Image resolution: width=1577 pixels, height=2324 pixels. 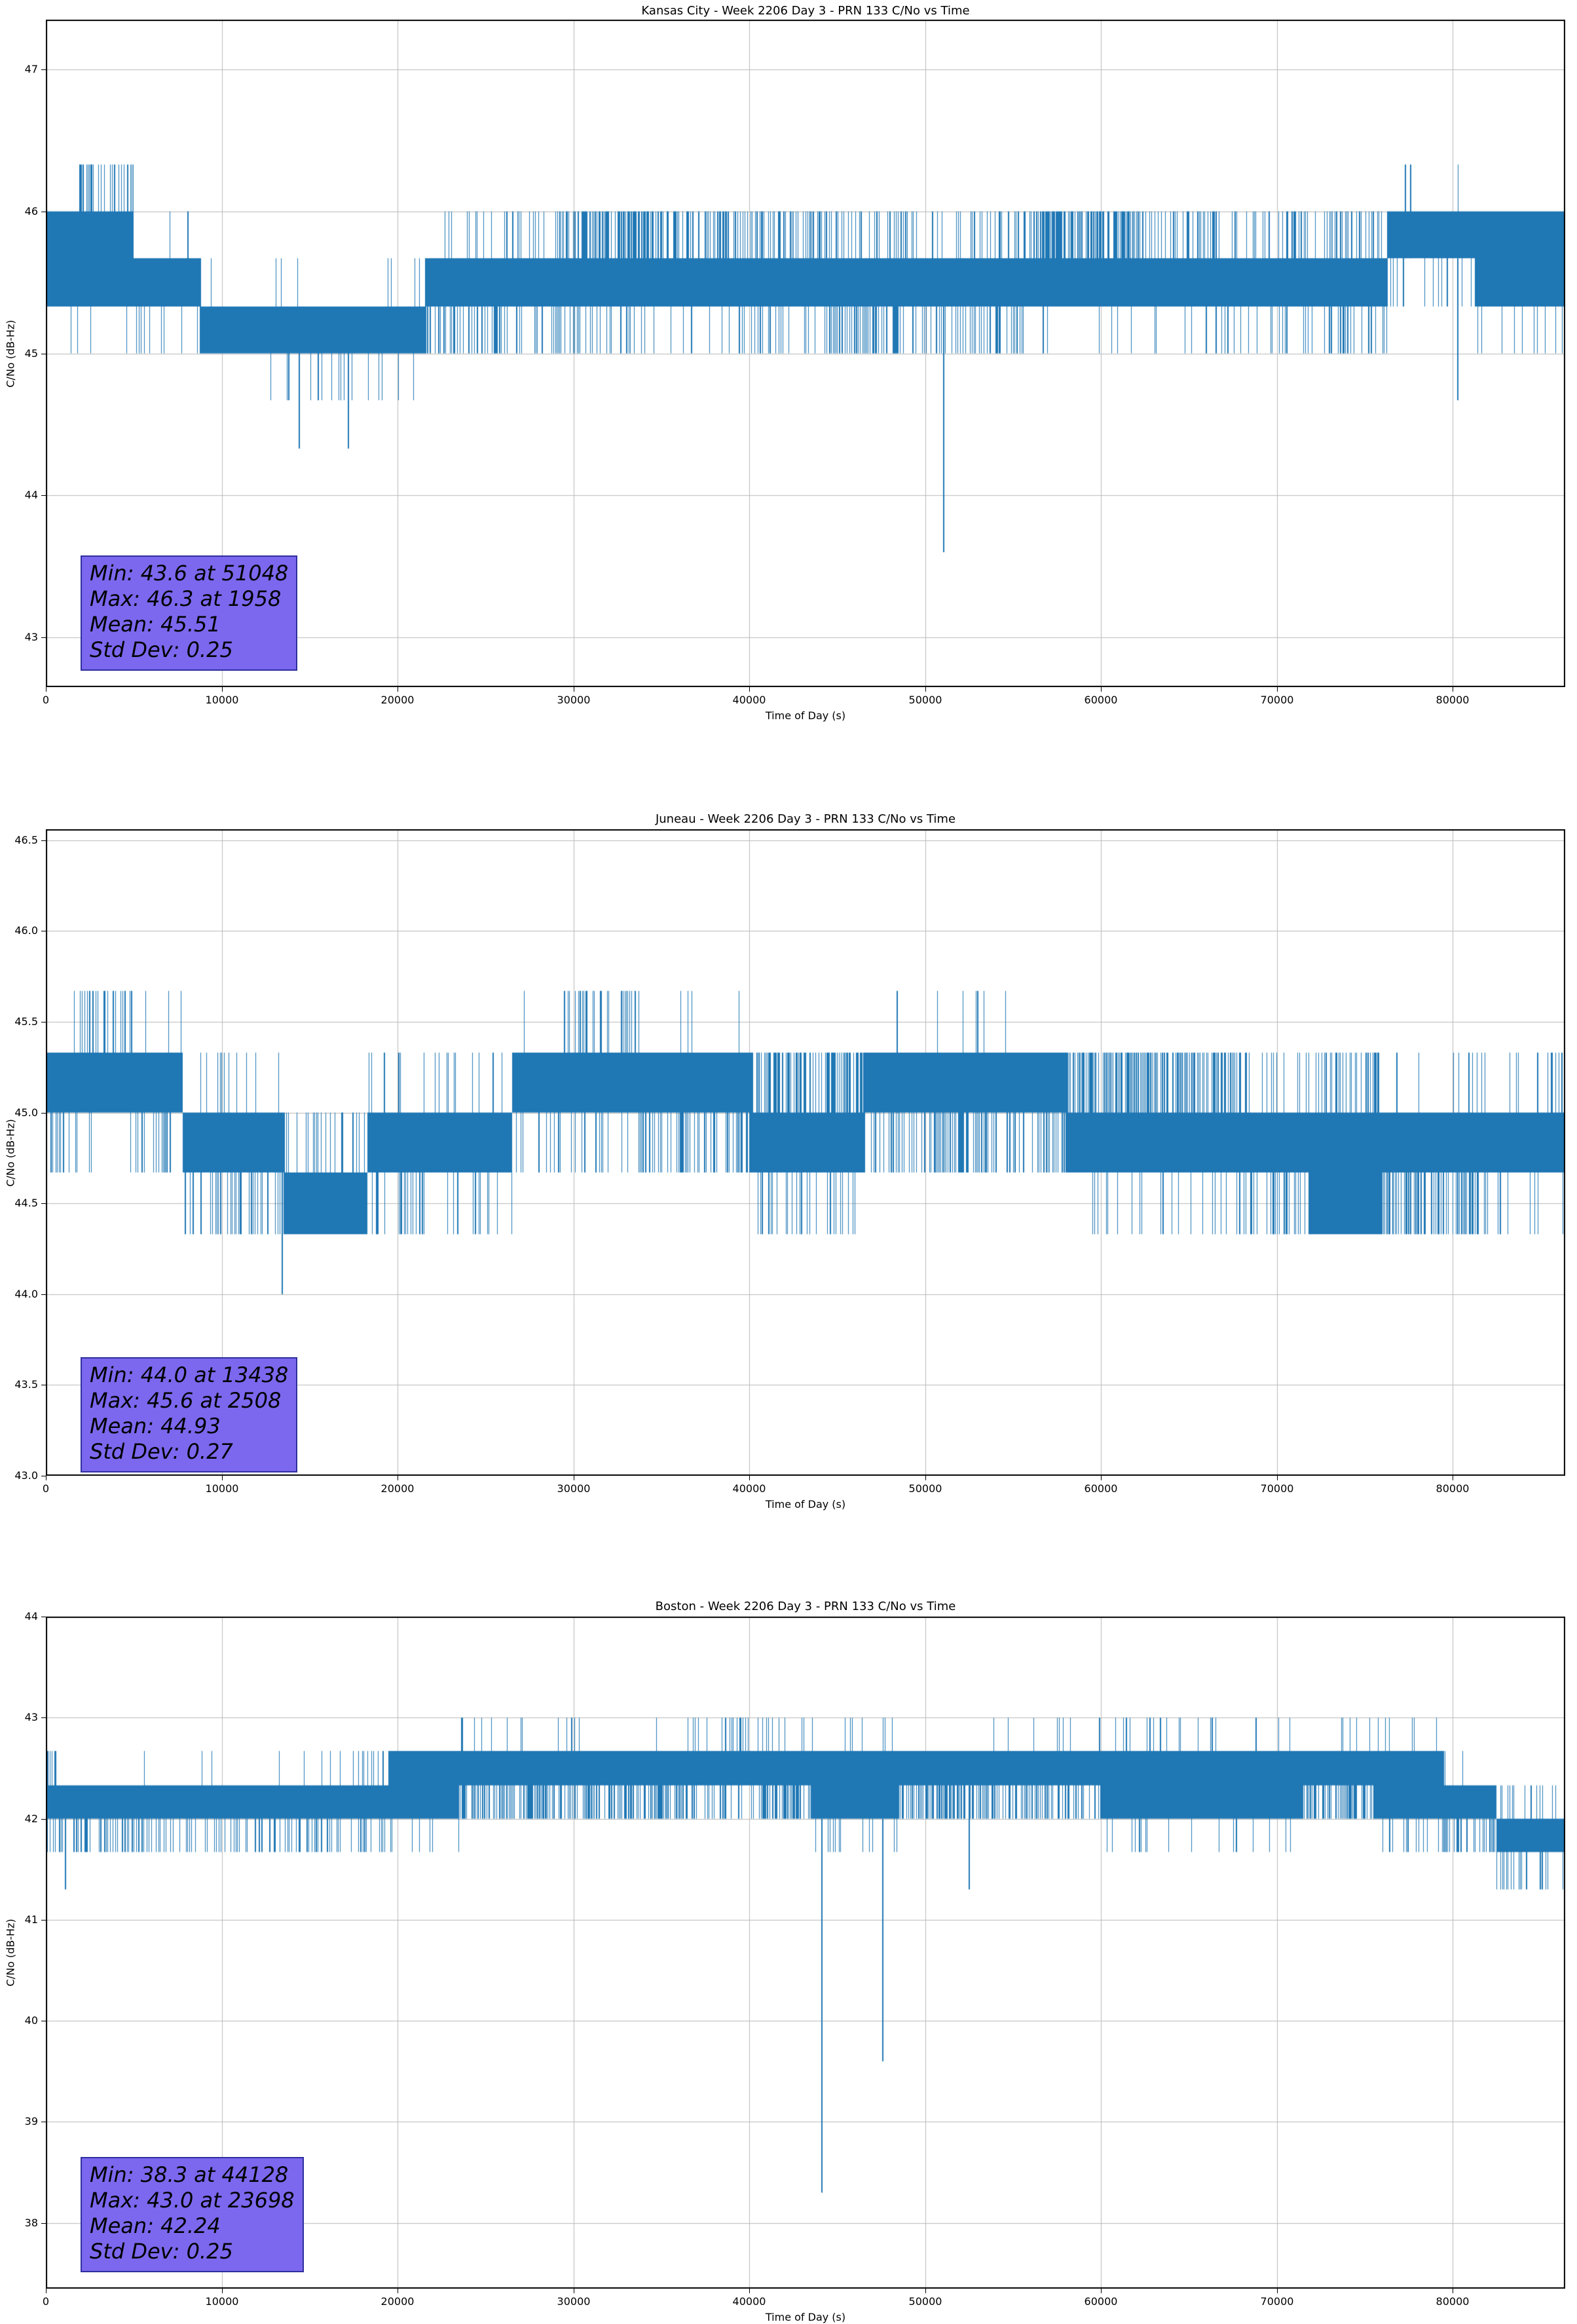 I want to click on y-tick-label: 46.0, so click(x=26, y=930).